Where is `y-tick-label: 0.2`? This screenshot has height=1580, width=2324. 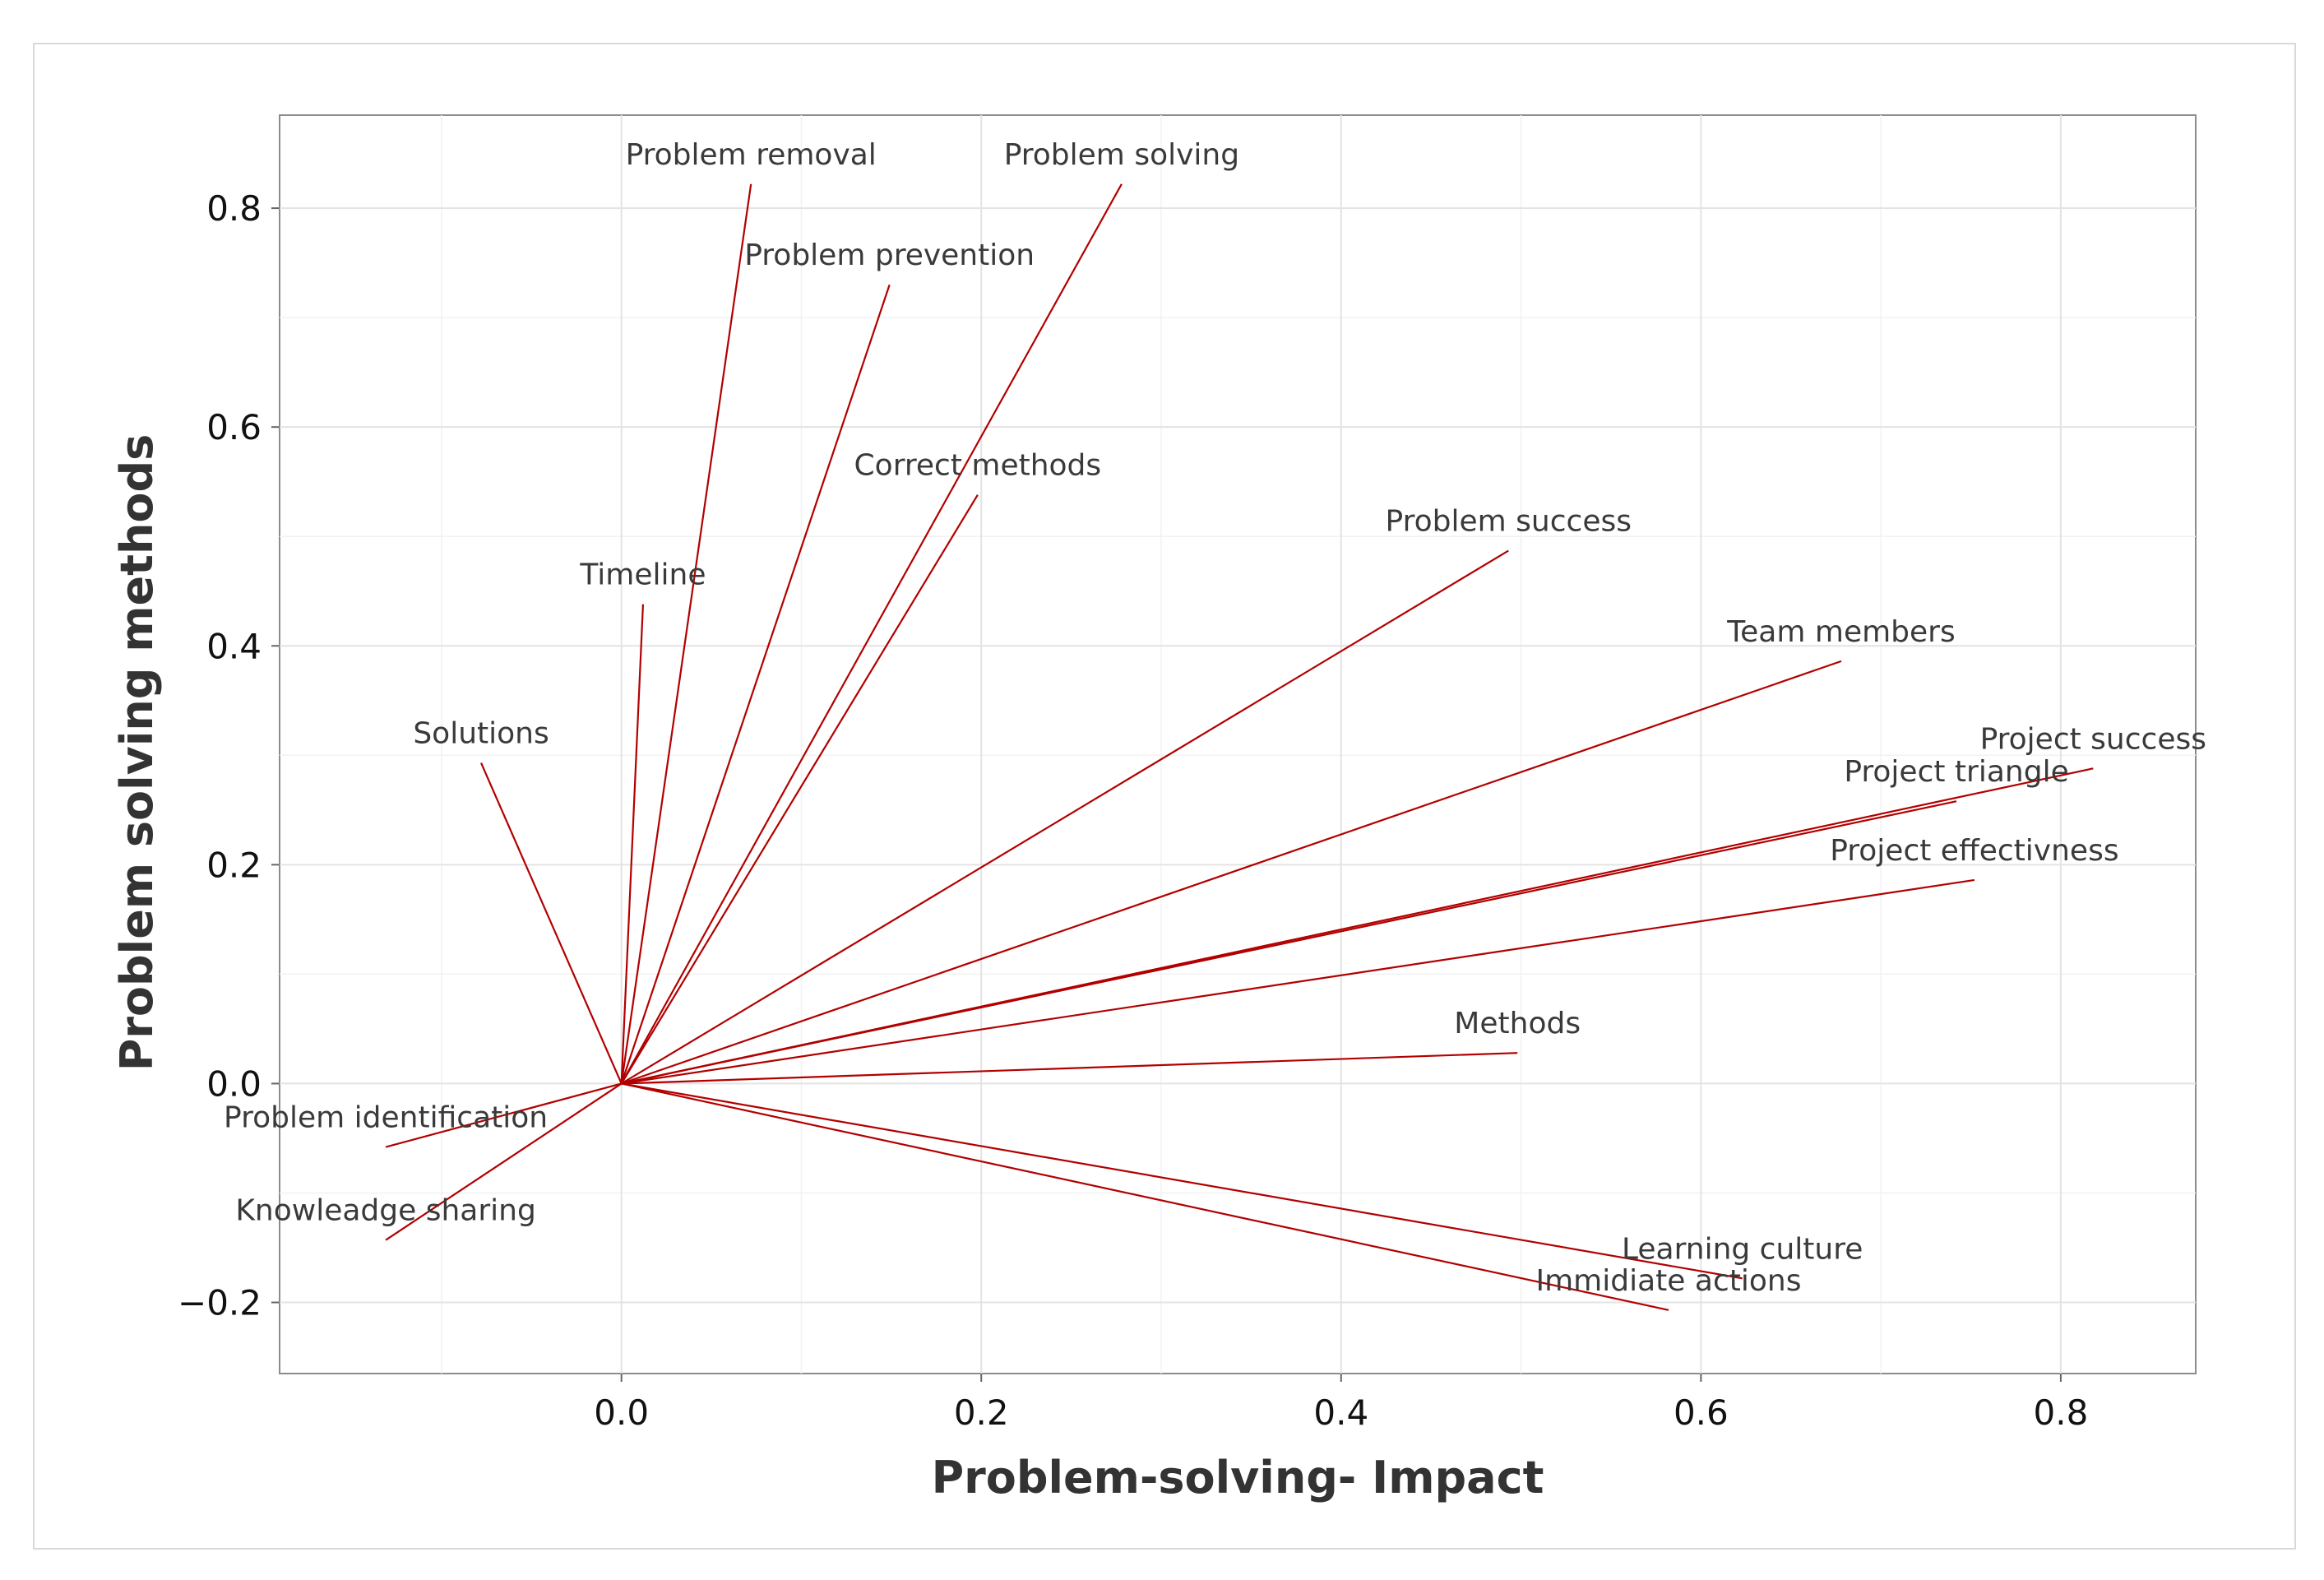
y-tick-label: 0.2 is located at coordinates (234, 865).